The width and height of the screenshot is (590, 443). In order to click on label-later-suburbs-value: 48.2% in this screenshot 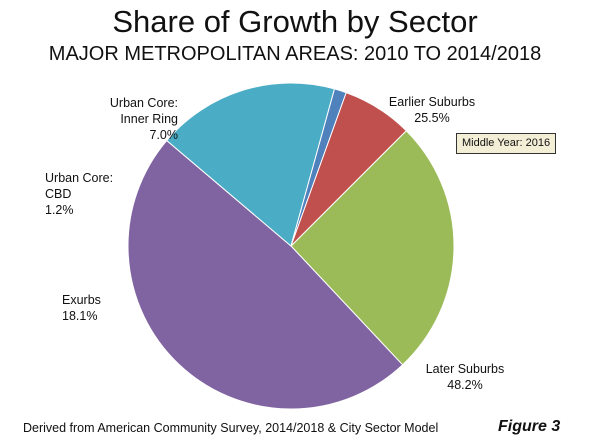, I will do `click(465, 385)`.